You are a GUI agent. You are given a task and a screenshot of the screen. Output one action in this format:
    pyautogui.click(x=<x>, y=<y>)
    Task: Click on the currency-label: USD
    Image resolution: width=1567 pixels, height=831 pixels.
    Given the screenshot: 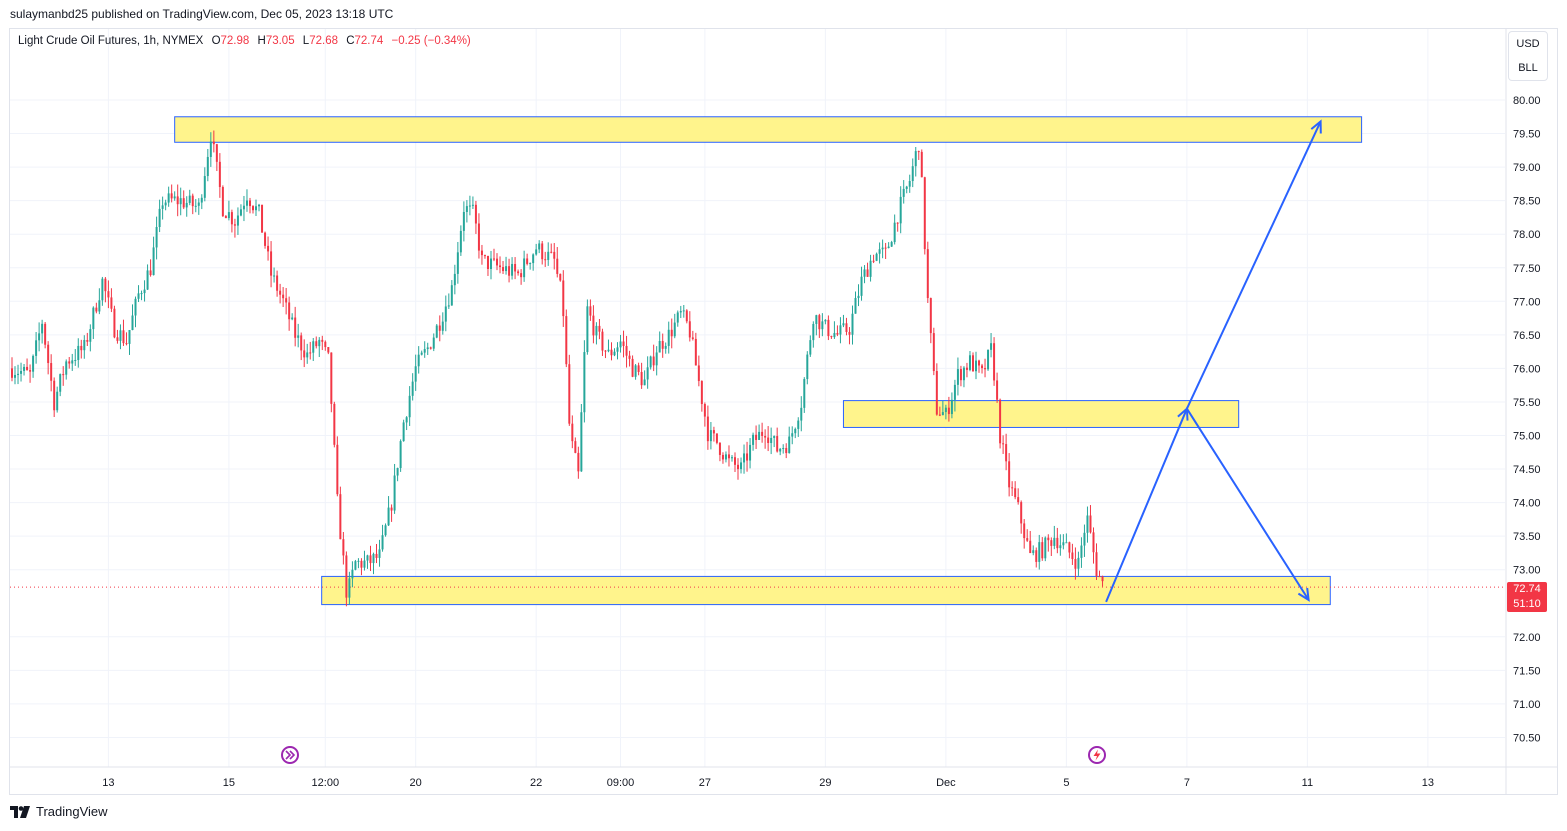 What is the action you would take?
    pyautogui.click(x=1528, y=44)
    